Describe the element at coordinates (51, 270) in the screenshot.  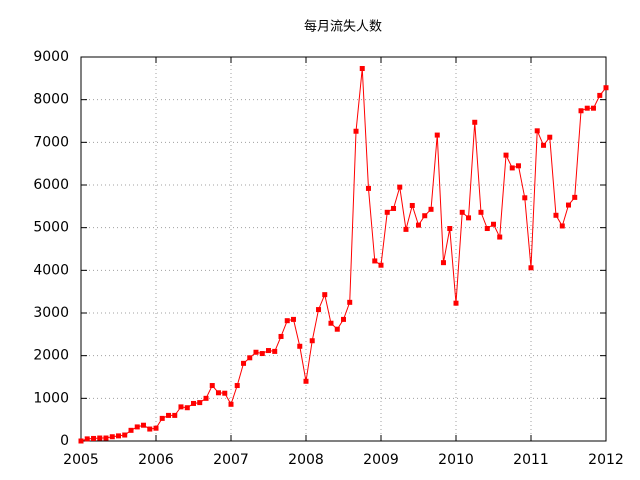
I see `y-tick-label: 4000` at that location.